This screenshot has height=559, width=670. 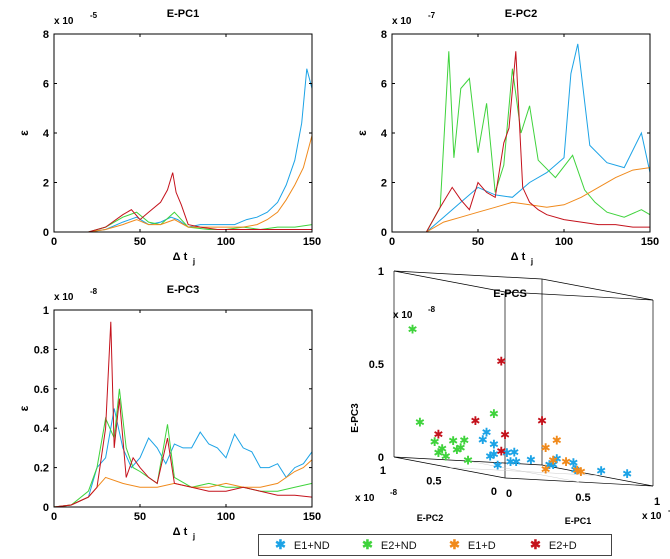 I want to click on axis-exponent-power: -5, so click(x=94, y=15).